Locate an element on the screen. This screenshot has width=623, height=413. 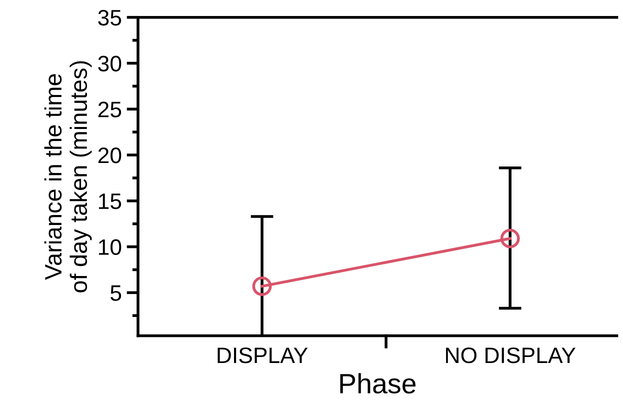
x-tick-label: NO DISPLAY is located at coordinates (511, 355).